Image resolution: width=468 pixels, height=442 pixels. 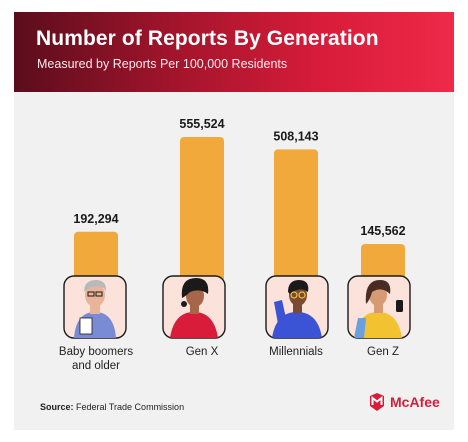 I want to click on source-label: Source:, so click(x=57, y=407).